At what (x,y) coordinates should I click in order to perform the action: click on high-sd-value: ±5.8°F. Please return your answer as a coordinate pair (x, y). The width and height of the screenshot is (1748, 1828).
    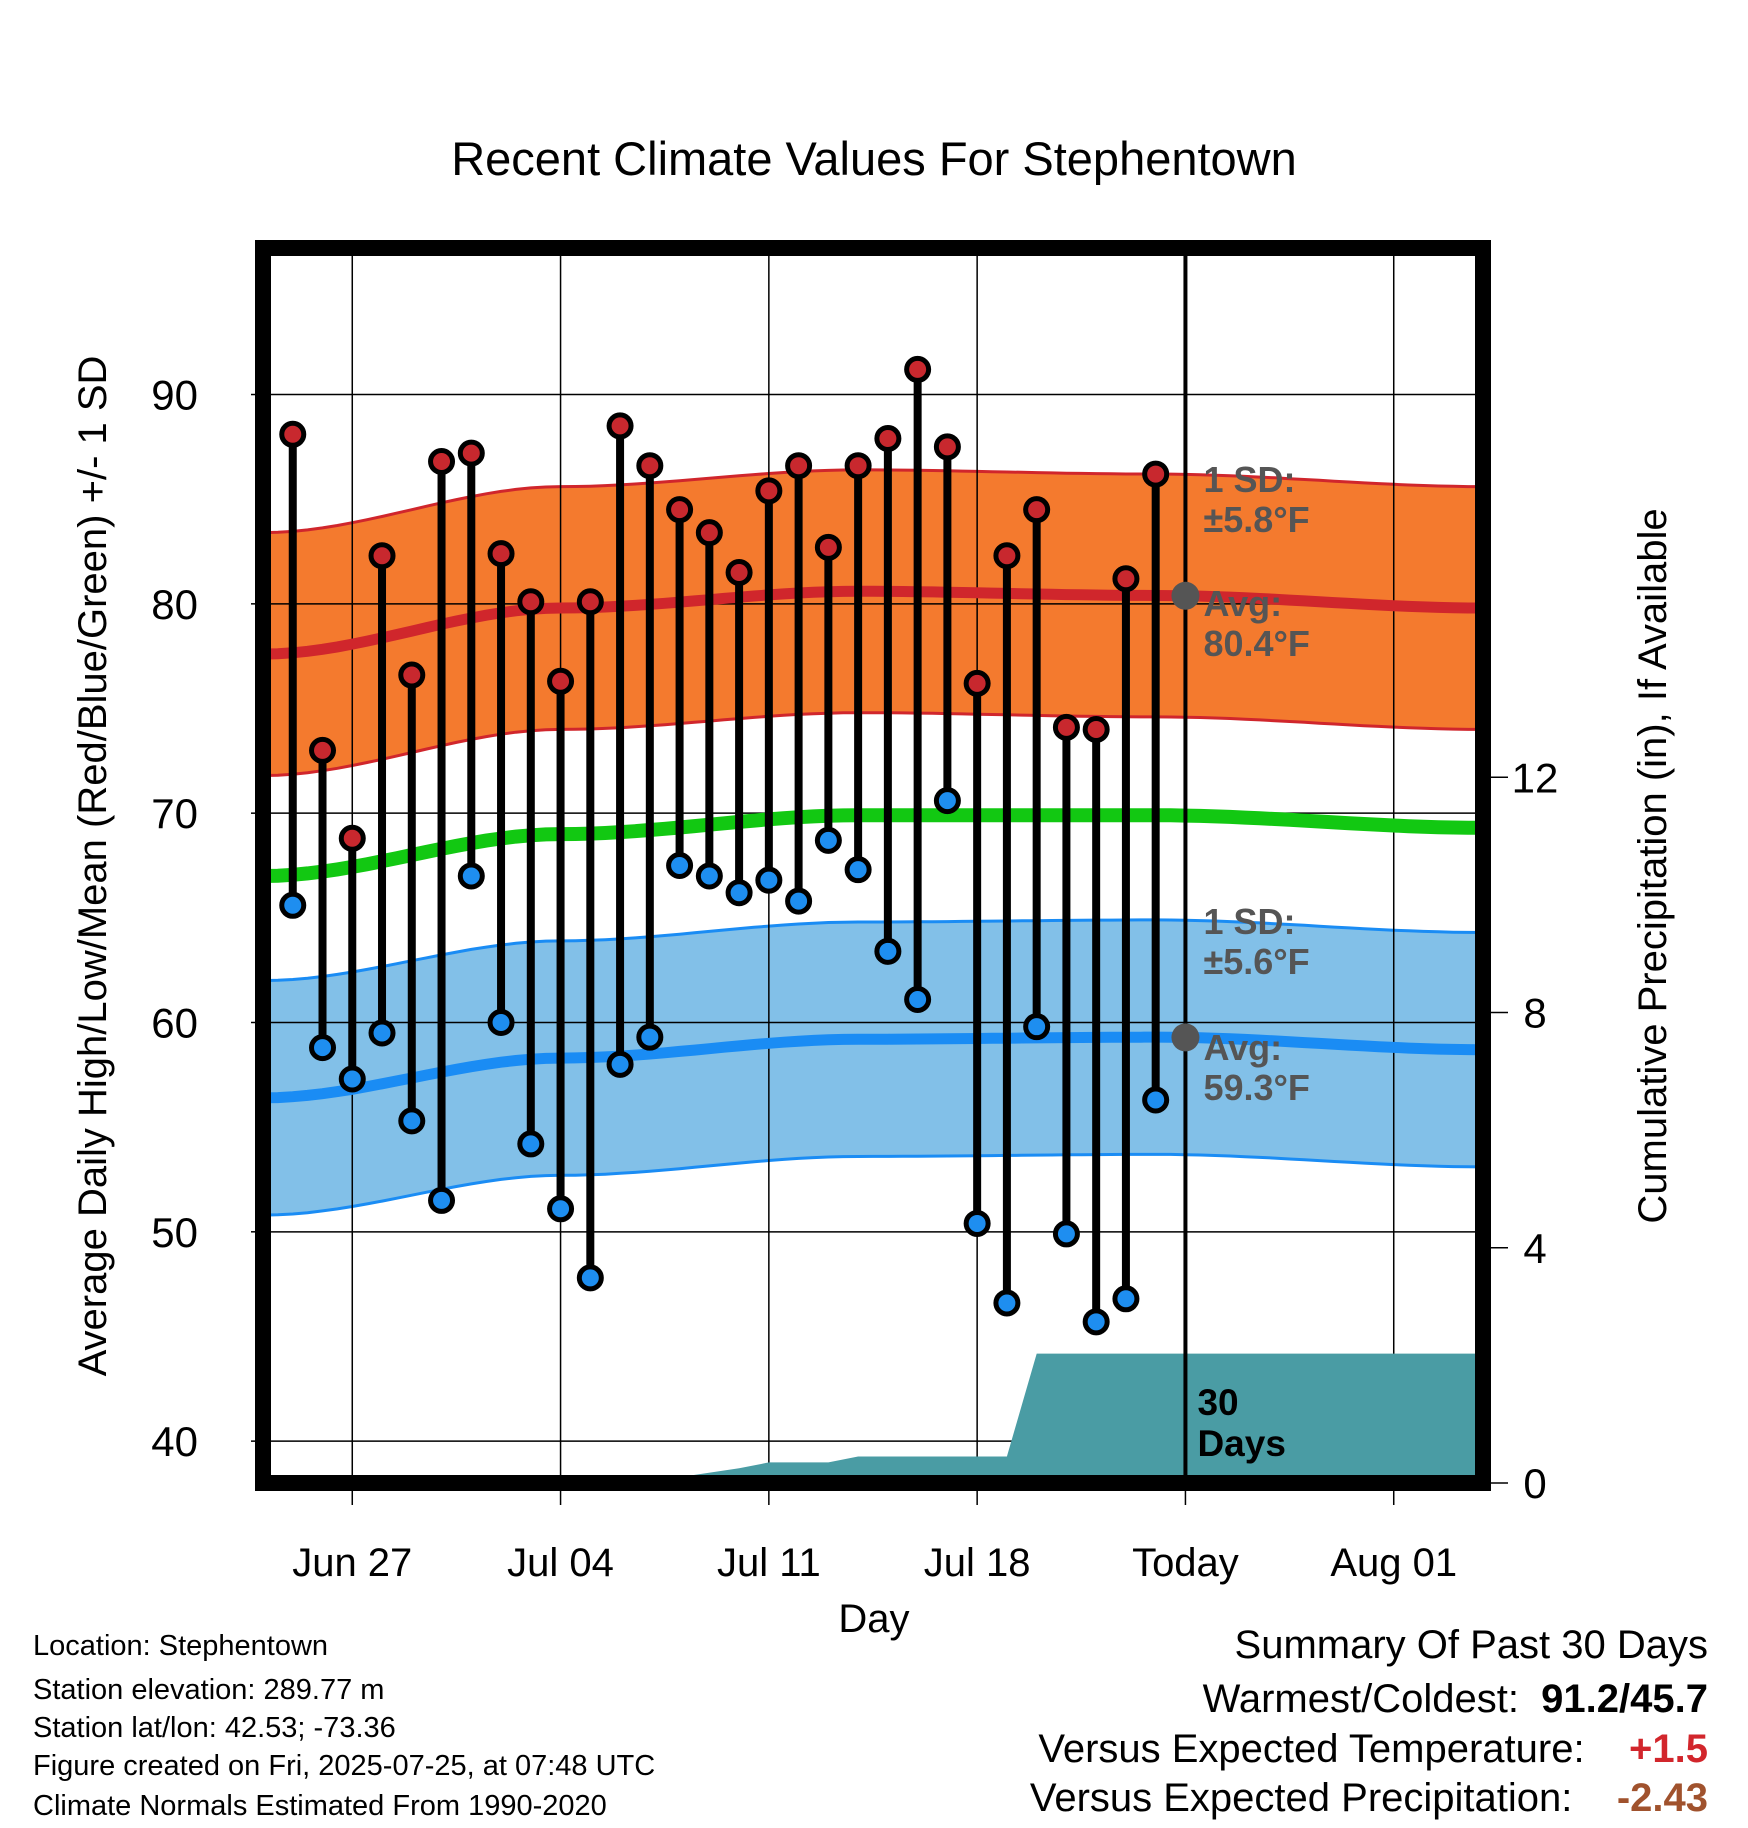
    Looking at the image, I should click on (1256, 519).